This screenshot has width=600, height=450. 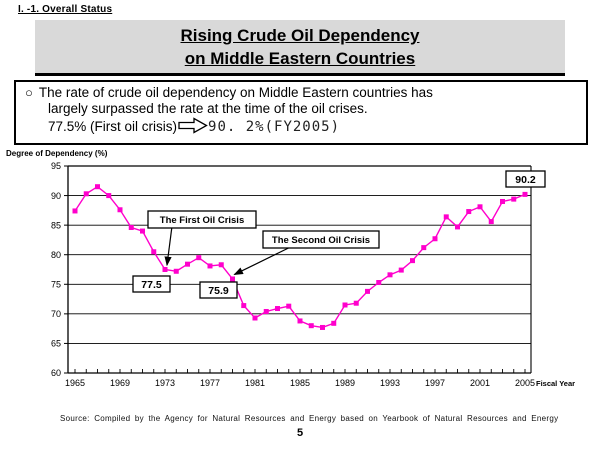 What do you see at coordinates (300, 433) in the screenshot?
I see `page-number: 5` at bounding box center [300, 433].